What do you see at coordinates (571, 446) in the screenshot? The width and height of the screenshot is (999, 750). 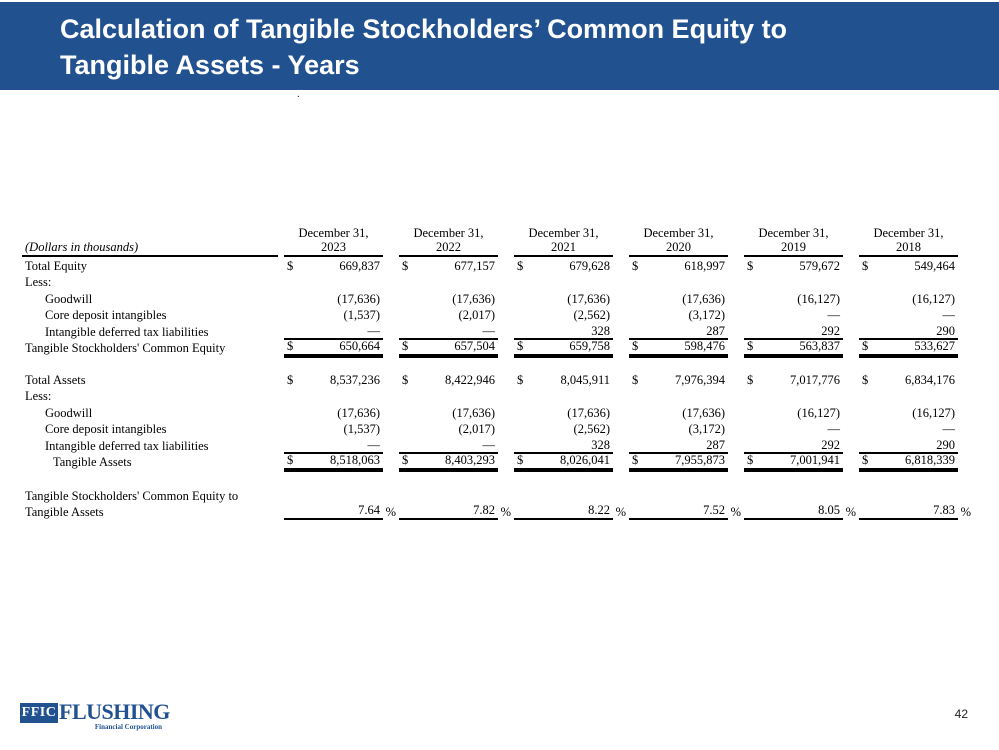 I see `table-cell: 328` at bounding box center [571, 446].